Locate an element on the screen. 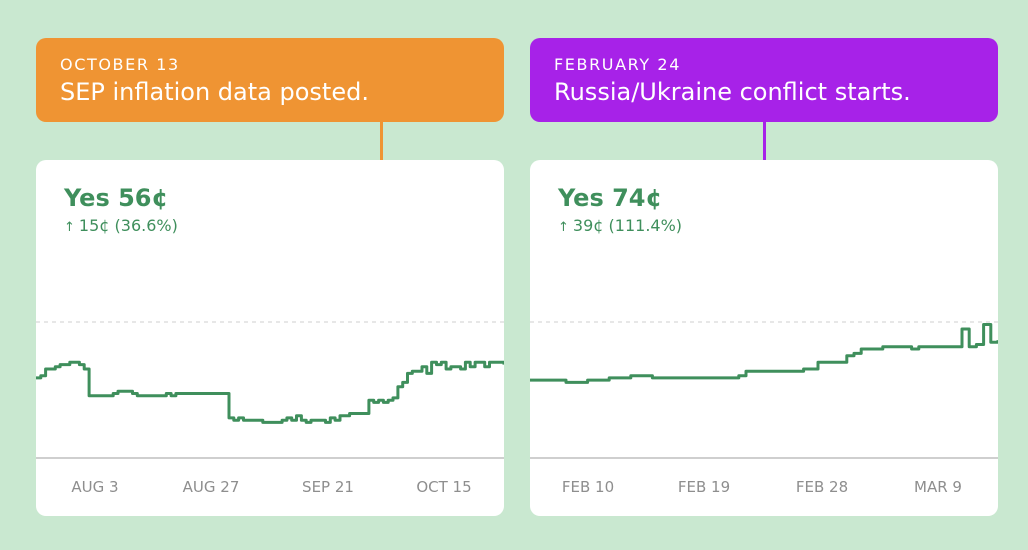  x-tick-label: FEB 19 is located at coordinates (704, 487).